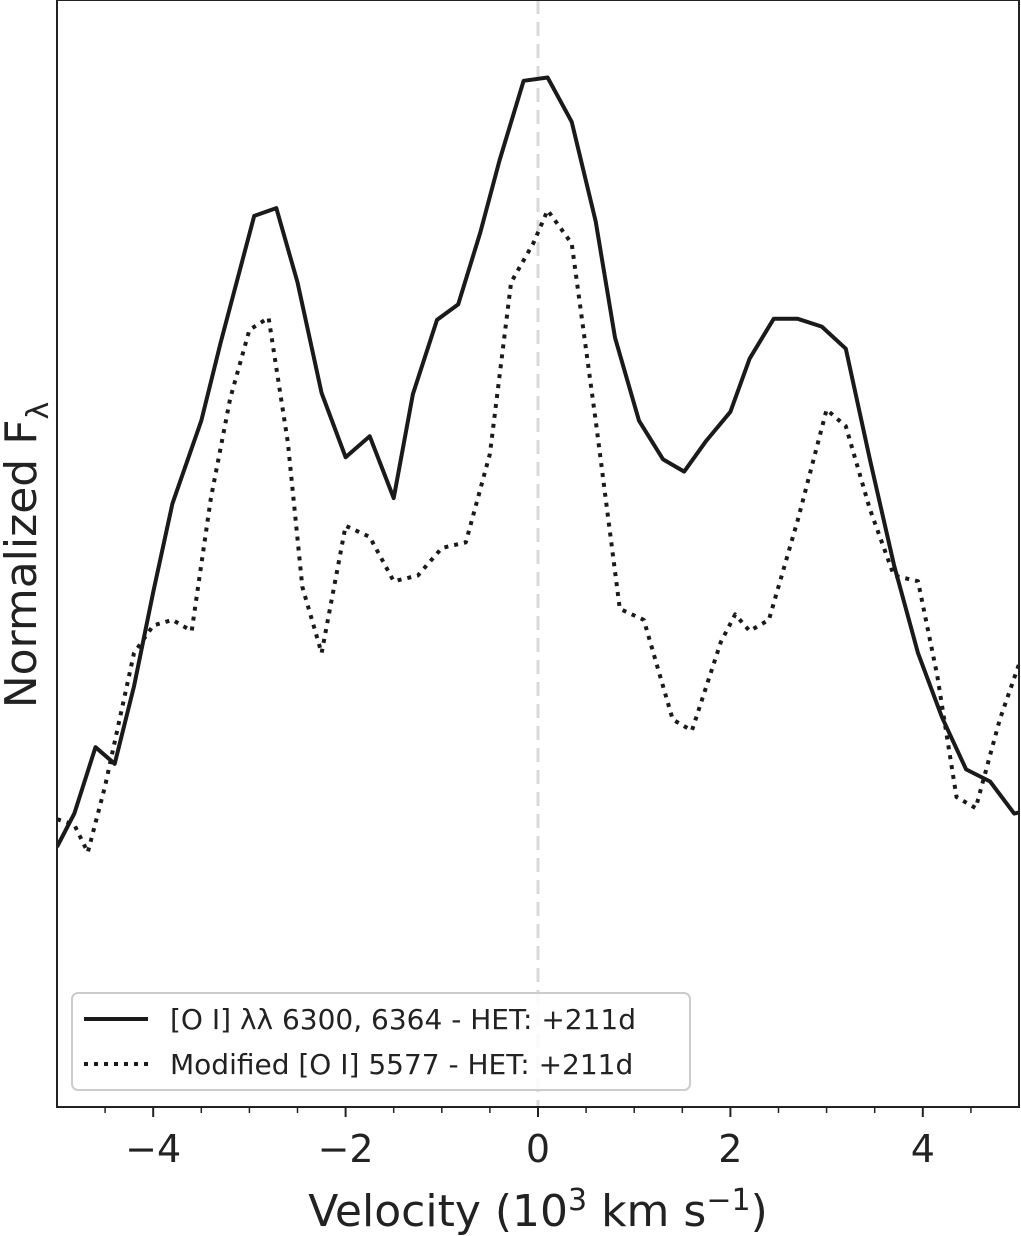  Describe the element at coordinates (401, 1064) in the screenshot. I see `legend-label-oi-5577: Modified [O I] 5577 - HET: +211d` at that location.